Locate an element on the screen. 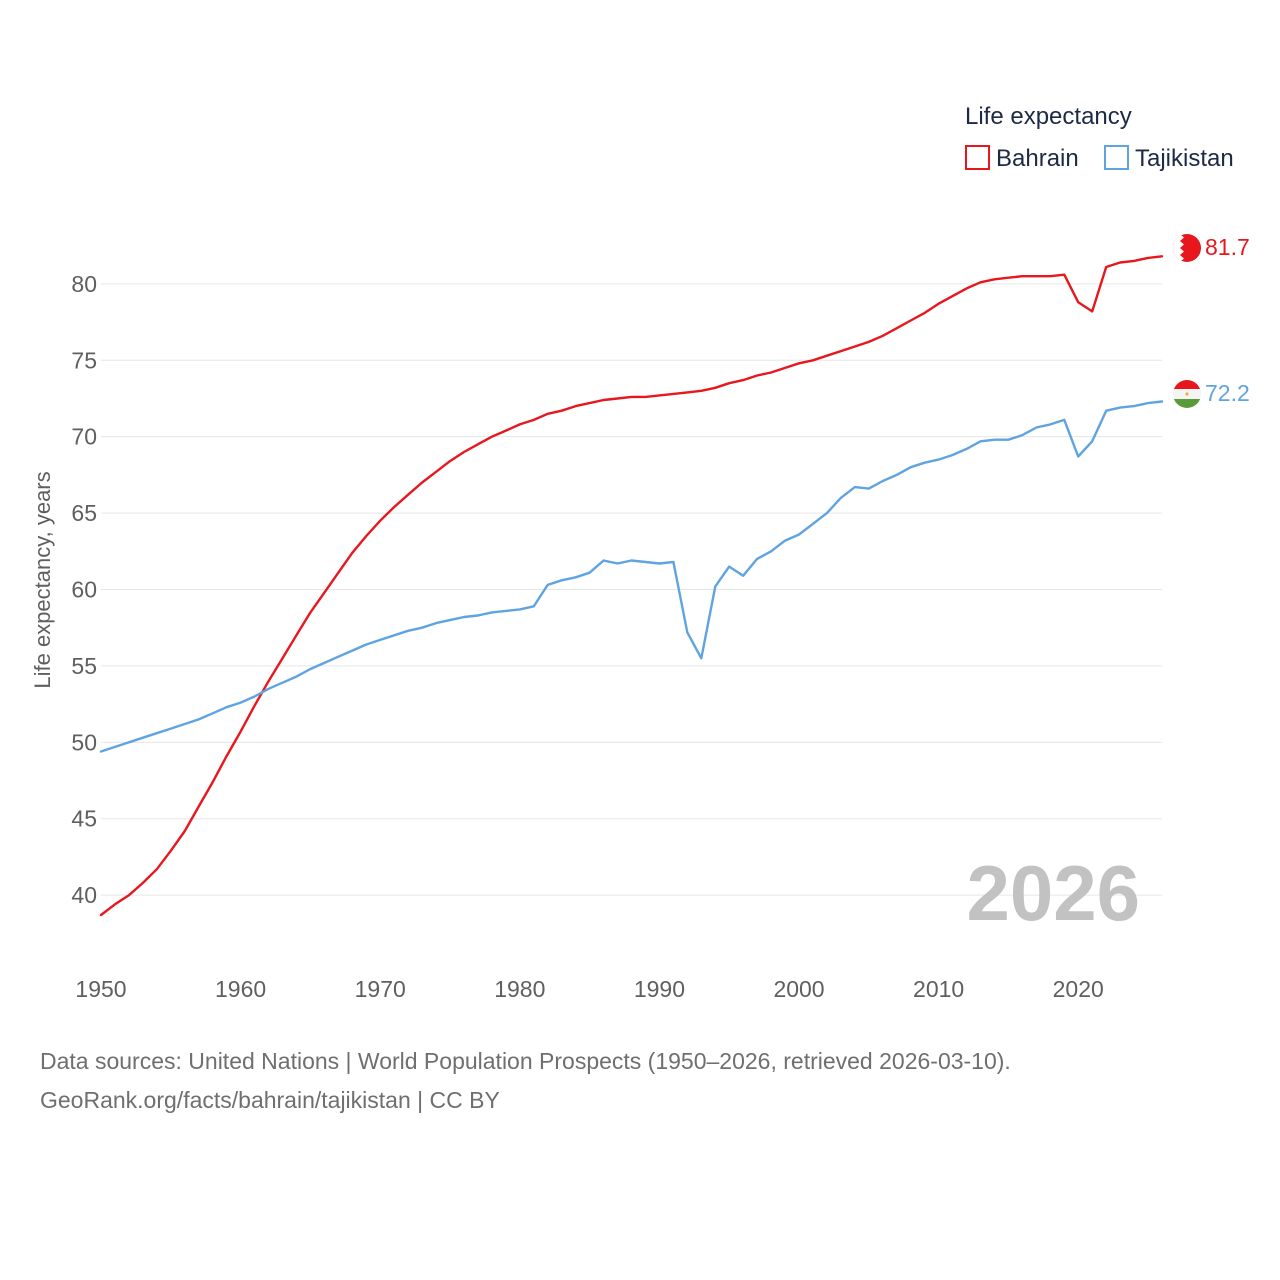 The width and height of the screenshot is (1280, 1280). tajikistan-end-label: 72.2 is located at coordinates (1227, 393).